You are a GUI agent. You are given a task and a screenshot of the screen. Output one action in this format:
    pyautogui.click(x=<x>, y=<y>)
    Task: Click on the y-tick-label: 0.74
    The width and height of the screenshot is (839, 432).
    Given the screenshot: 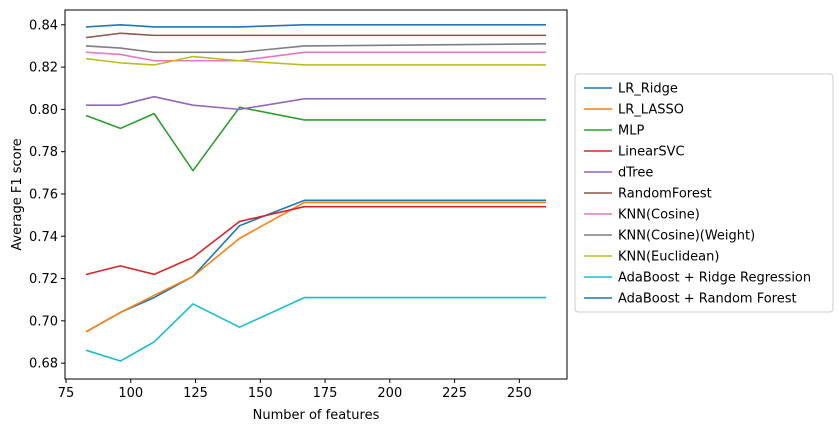 What is the action you would take?
    pyautogui.click(x=43, y=237)
    